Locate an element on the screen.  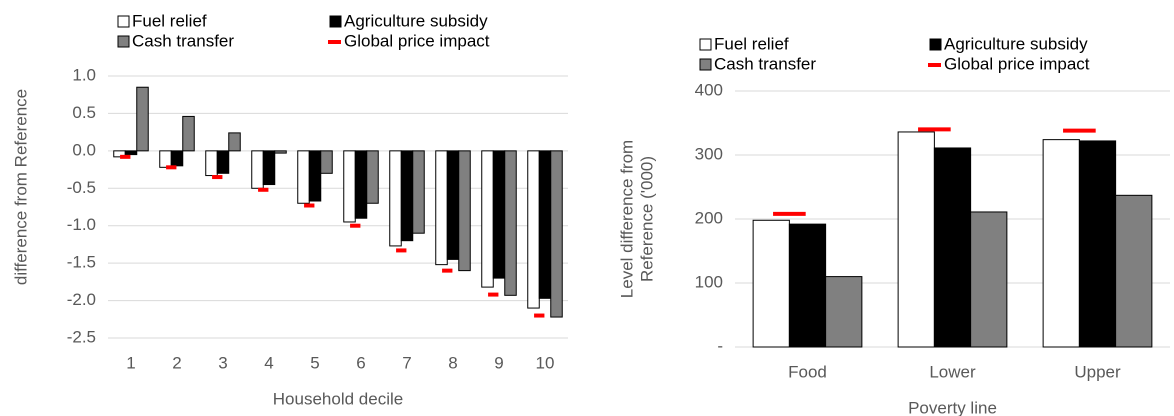
x-tick-label: 9 is located at coordinates (498, 362).